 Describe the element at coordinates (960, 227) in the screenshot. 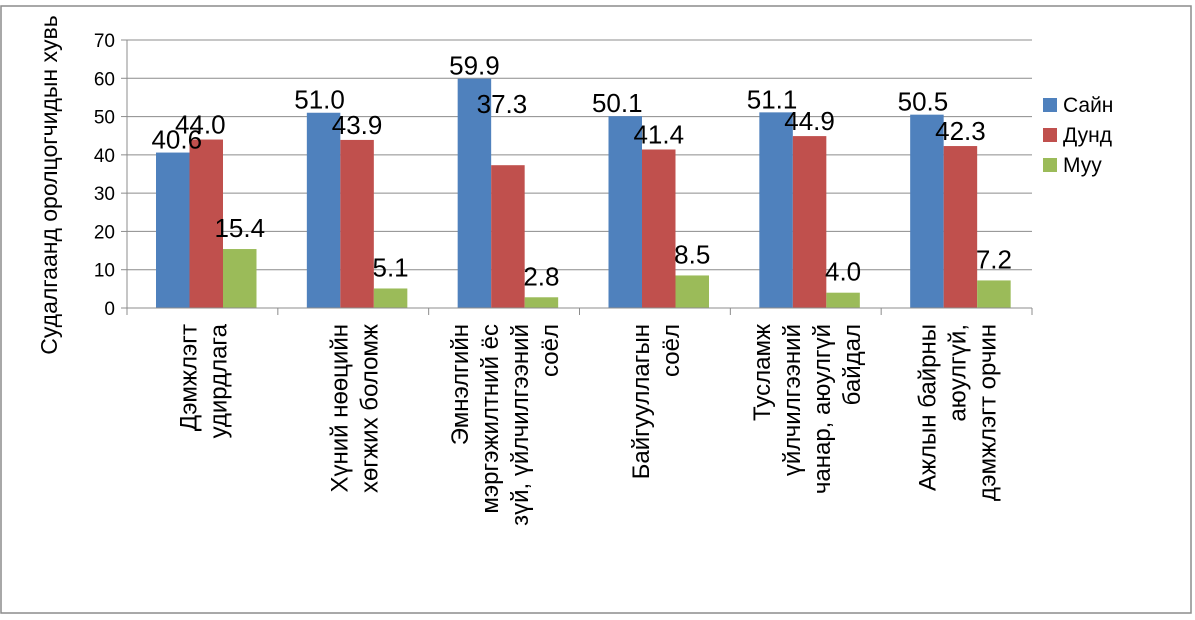

I see `bar-Дунд-5` at that location.